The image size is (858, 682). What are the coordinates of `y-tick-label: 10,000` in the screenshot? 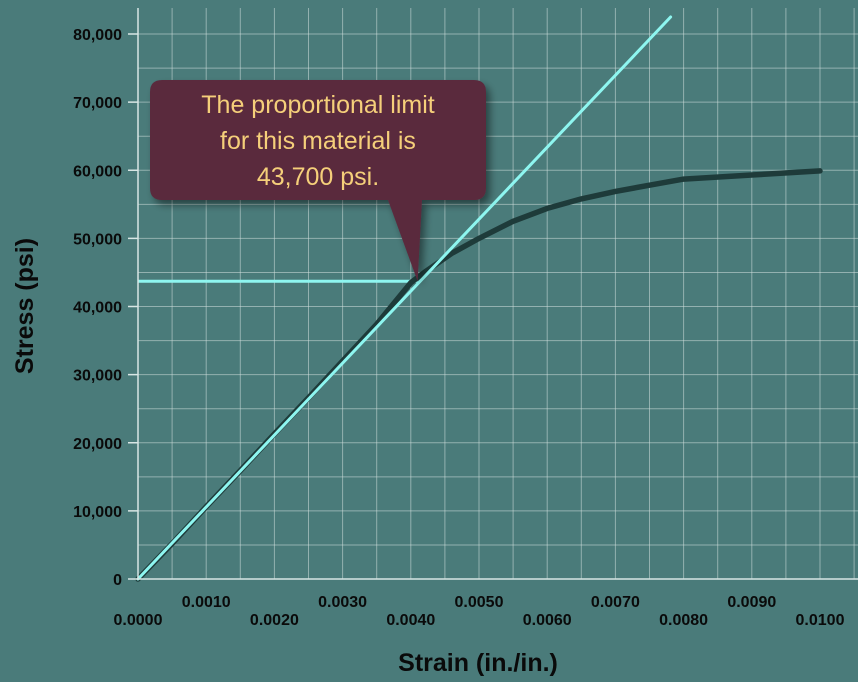 It's located at (97, 512).